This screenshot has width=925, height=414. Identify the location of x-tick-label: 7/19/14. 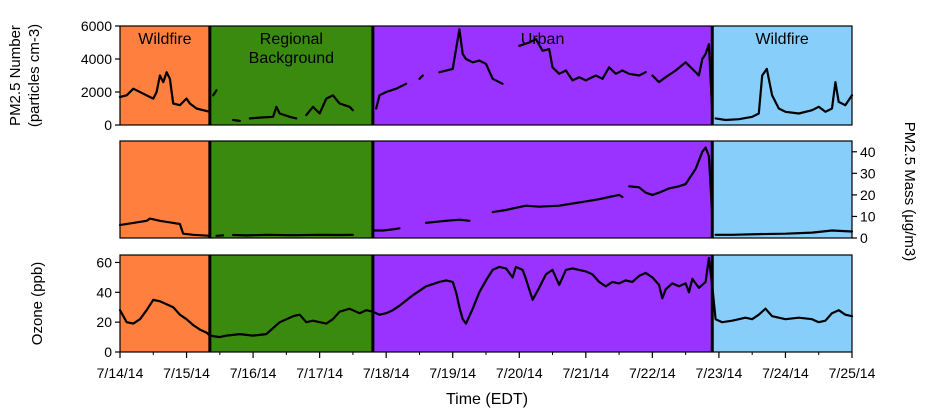
(452, 373).